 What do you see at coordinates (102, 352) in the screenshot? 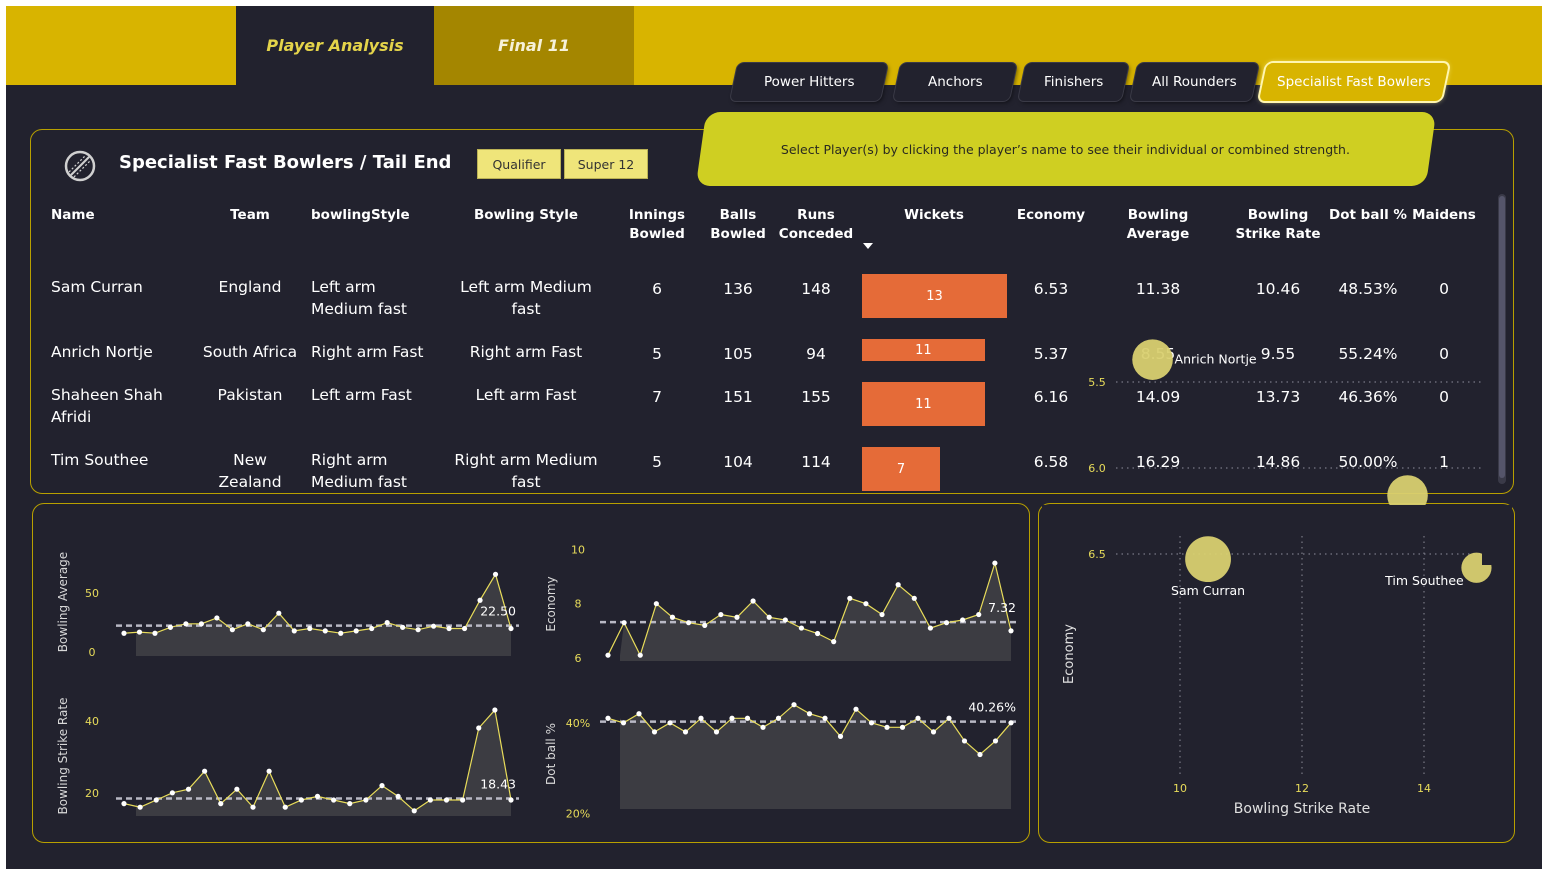
I see `cell-name: Anrich Nortje` at bounding box center [102, 352].